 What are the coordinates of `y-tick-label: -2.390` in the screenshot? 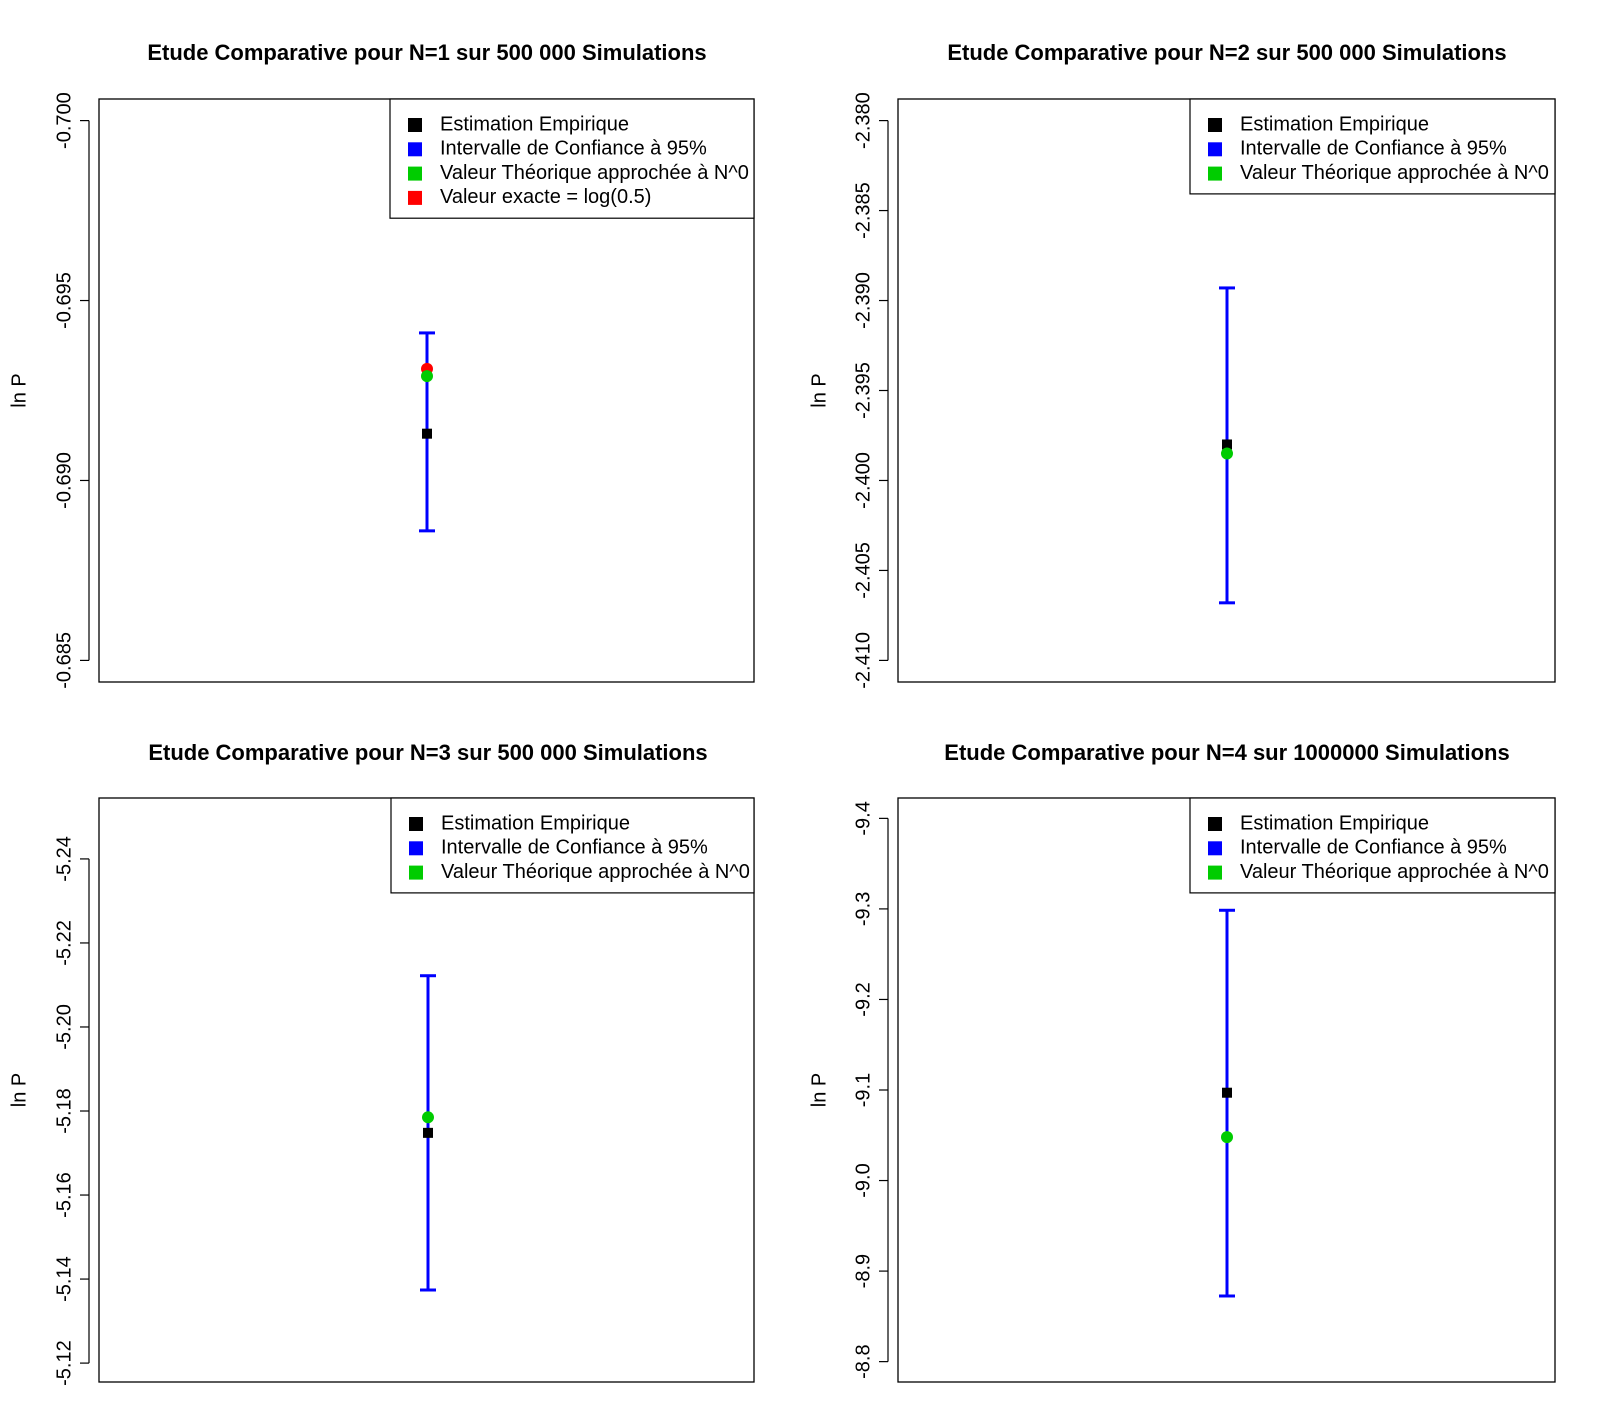 It's located at (863, 300).